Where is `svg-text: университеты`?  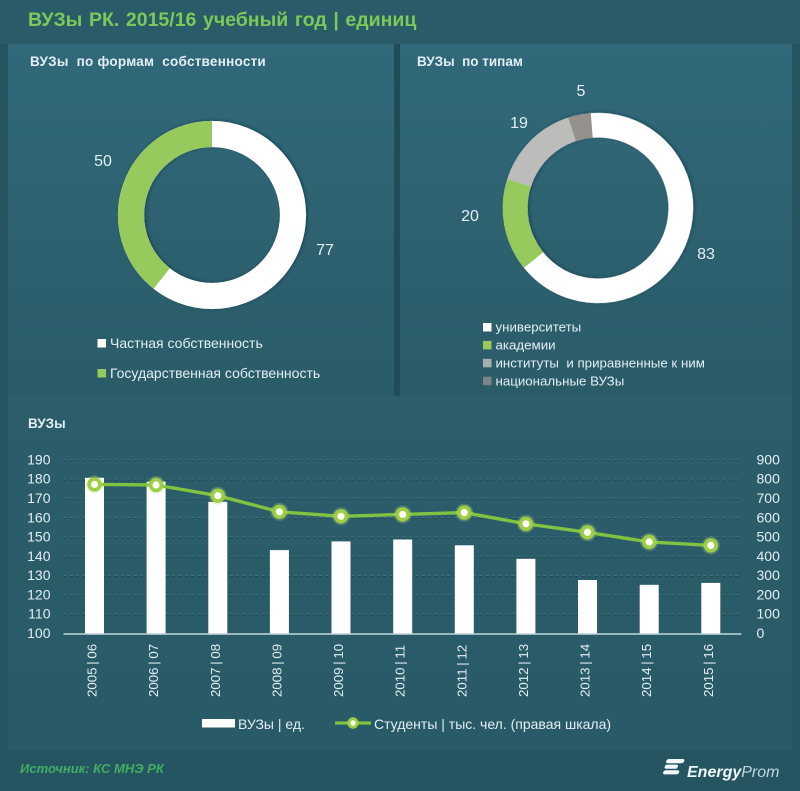 svg-text: университеты is located at coordinates (539, 327).